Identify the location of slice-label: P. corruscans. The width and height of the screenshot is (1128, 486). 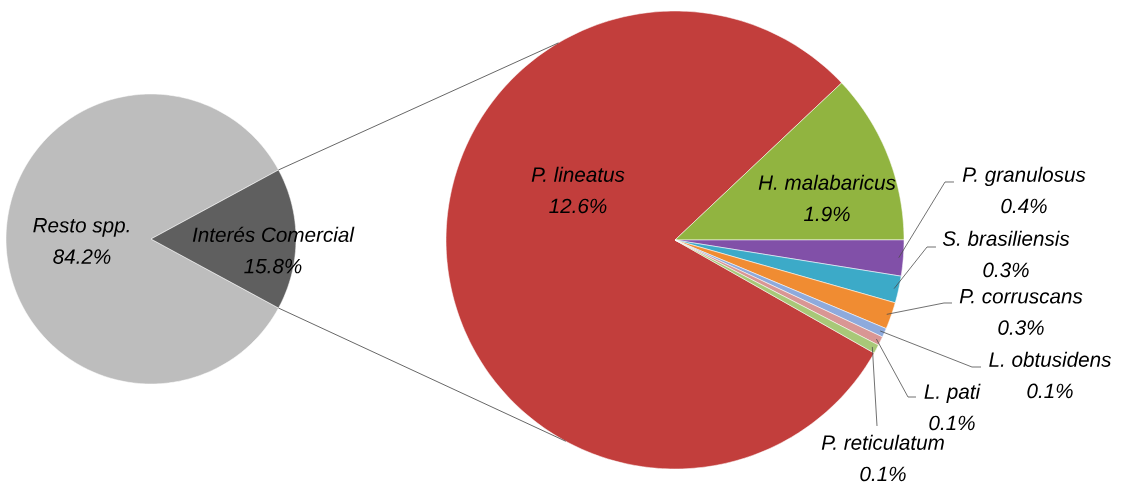
(1021, 296).